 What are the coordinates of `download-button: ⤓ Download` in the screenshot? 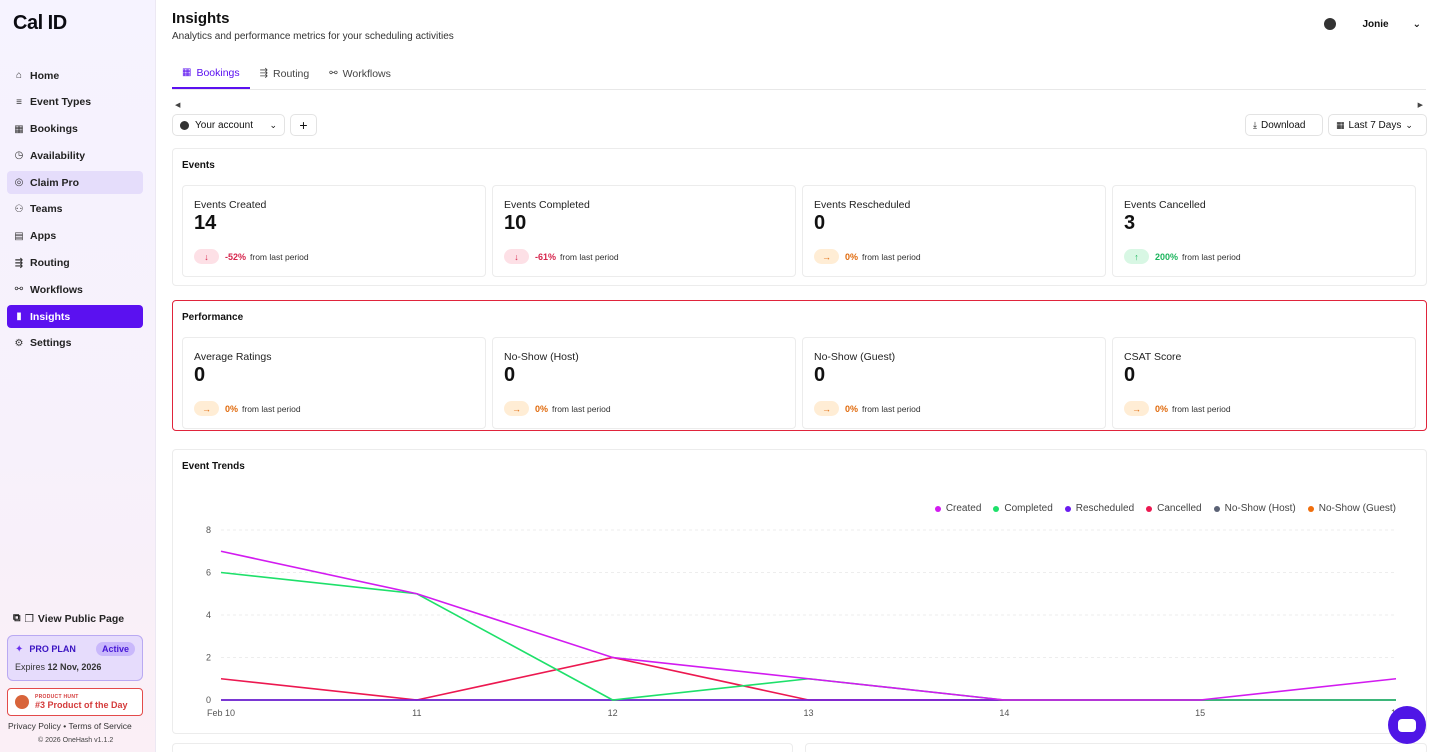 It's located at (1284, 125).